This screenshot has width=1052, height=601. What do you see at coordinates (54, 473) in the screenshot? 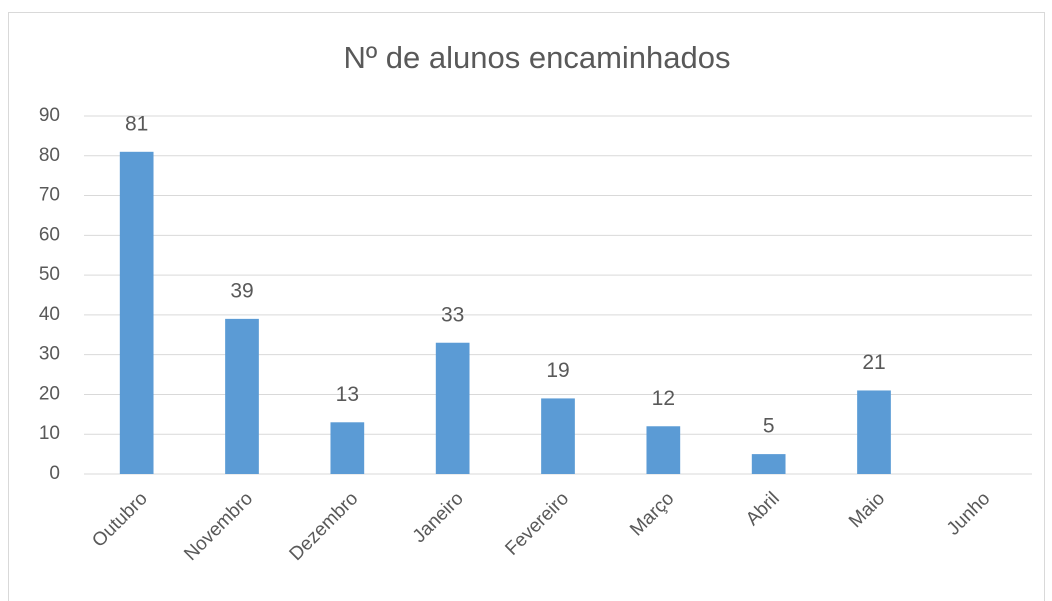
I see `y-tick-label: 0` at bounding box center [54, 473].